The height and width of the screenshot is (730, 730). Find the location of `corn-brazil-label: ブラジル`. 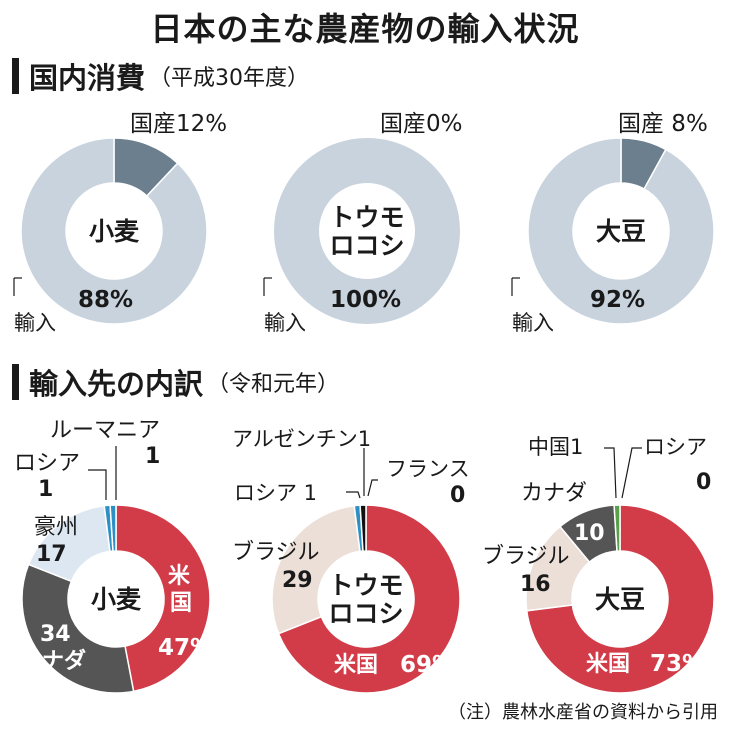

corn-brazil-label: ブラジル is located at coordinates (276, 552).